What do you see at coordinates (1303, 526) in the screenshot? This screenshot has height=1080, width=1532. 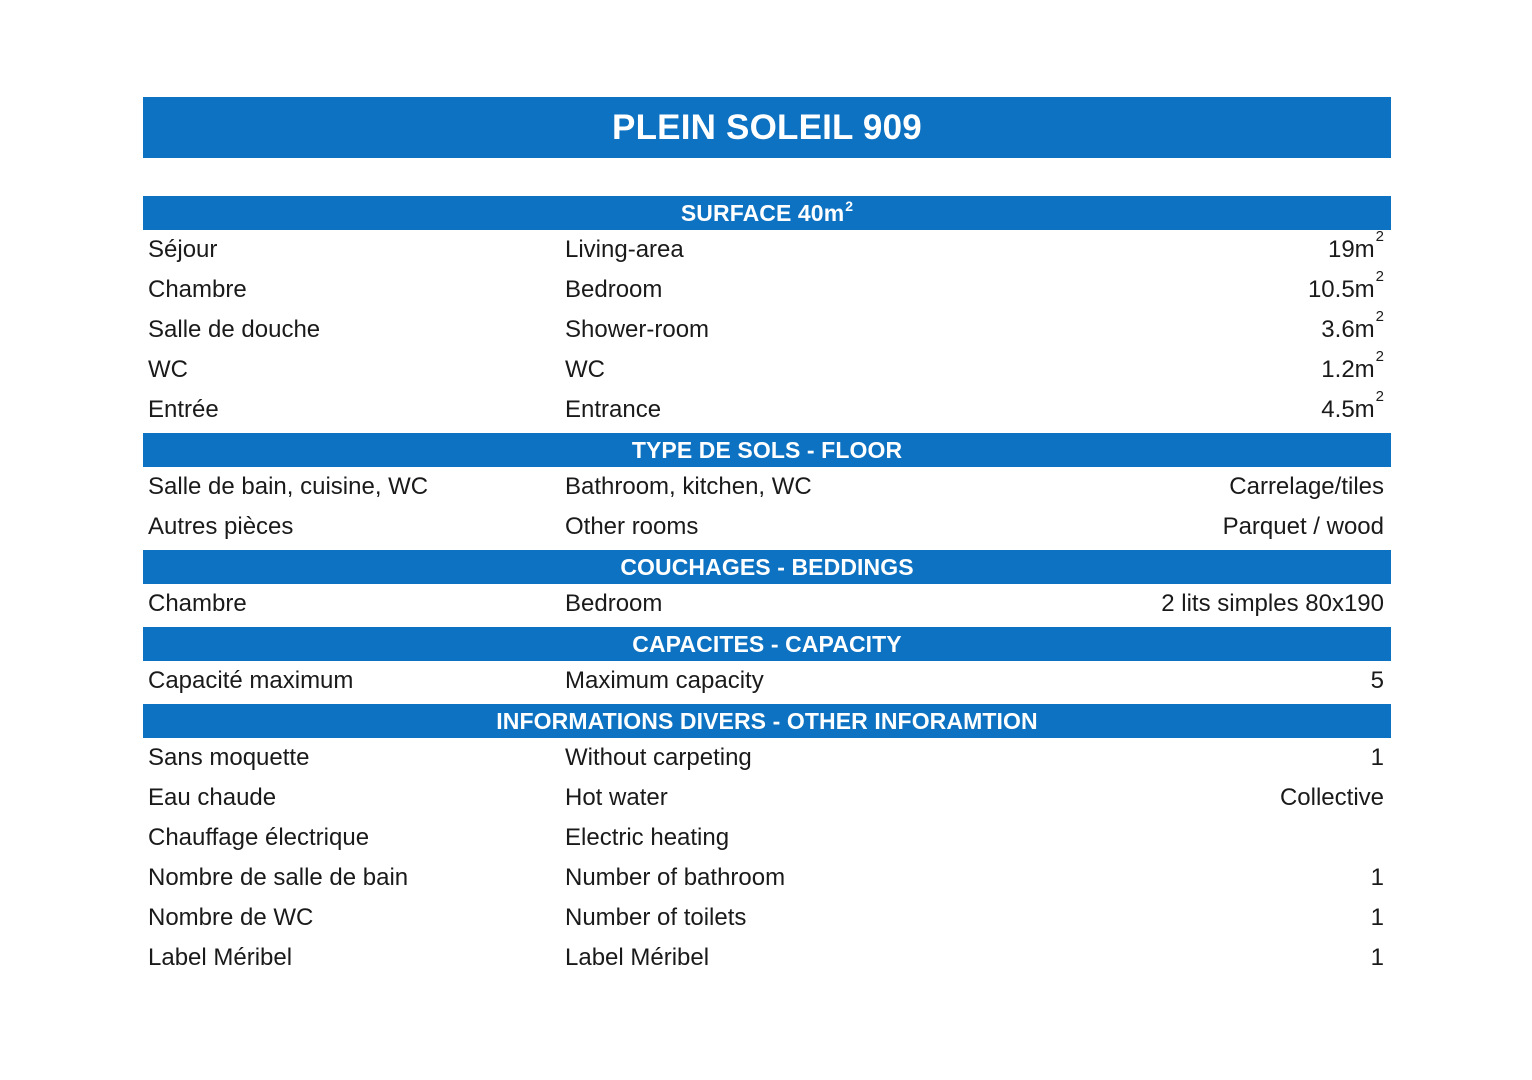 I see `value-text: Parquet / wood` at bounding box center [1303, 526].